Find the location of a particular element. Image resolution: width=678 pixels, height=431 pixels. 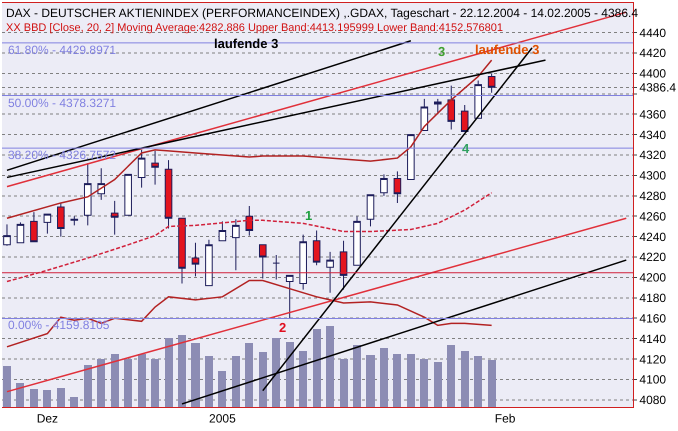

y-tick-label: 4360 is located at coordinates (652, 114).